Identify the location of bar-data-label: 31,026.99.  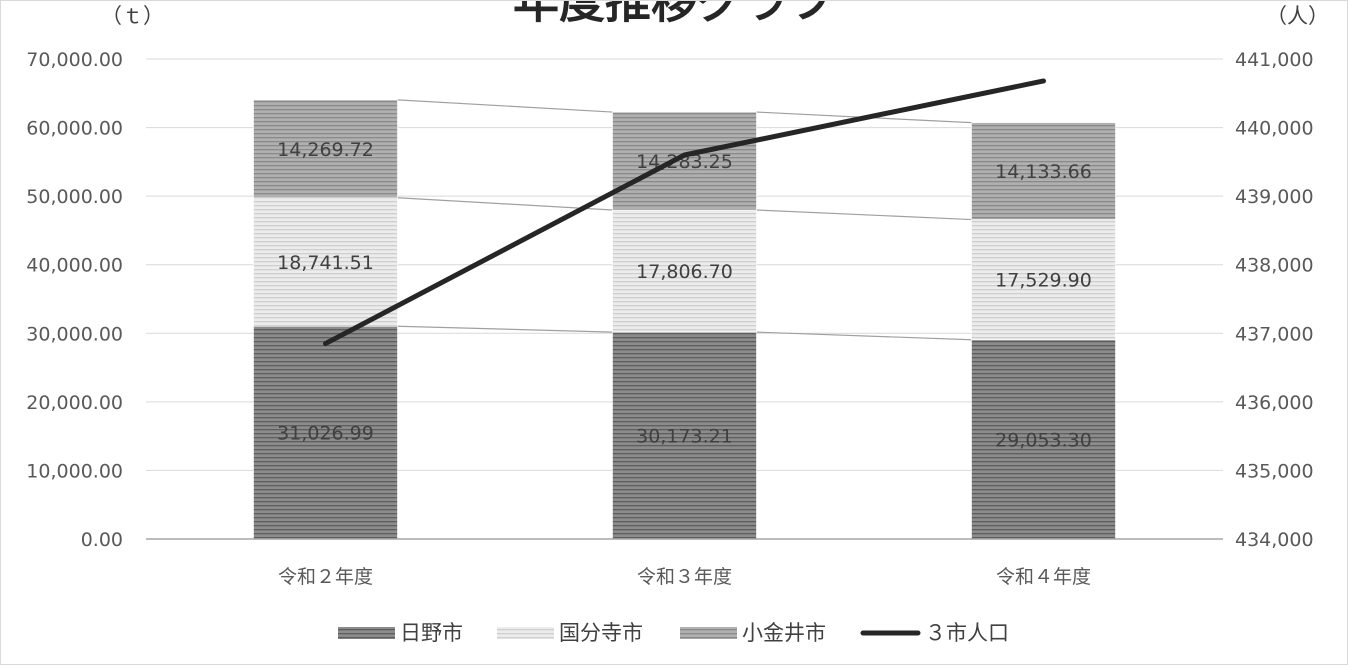
(325, 434).